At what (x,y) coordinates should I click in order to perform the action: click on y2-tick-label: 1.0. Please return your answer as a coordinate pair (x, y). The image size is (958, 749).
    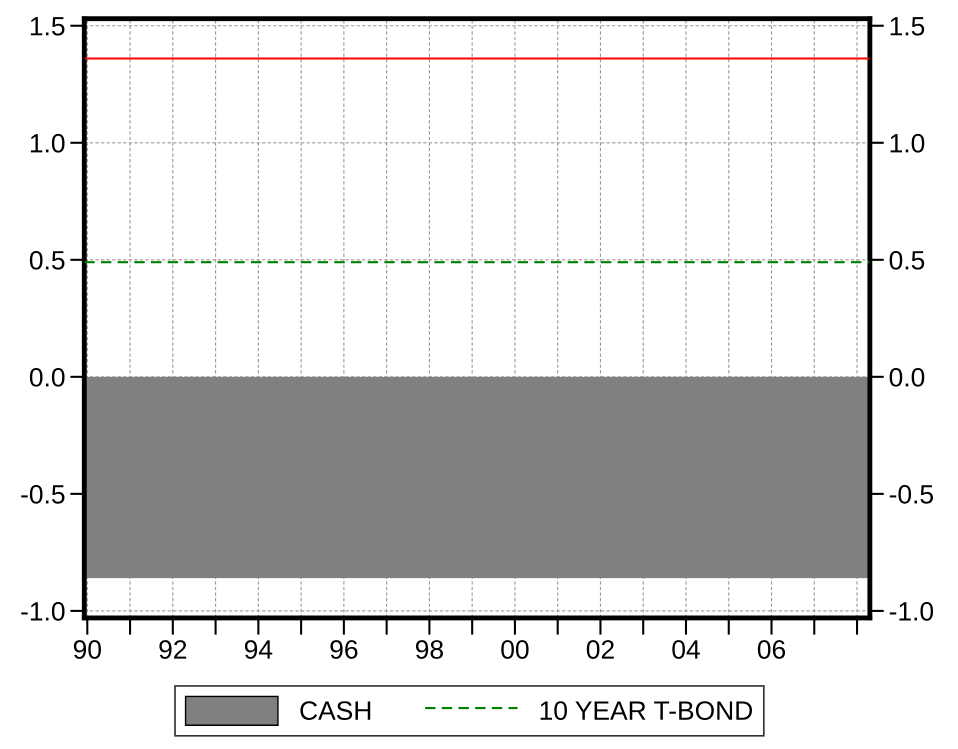
    Looking at the image, I should click on (907, 143).